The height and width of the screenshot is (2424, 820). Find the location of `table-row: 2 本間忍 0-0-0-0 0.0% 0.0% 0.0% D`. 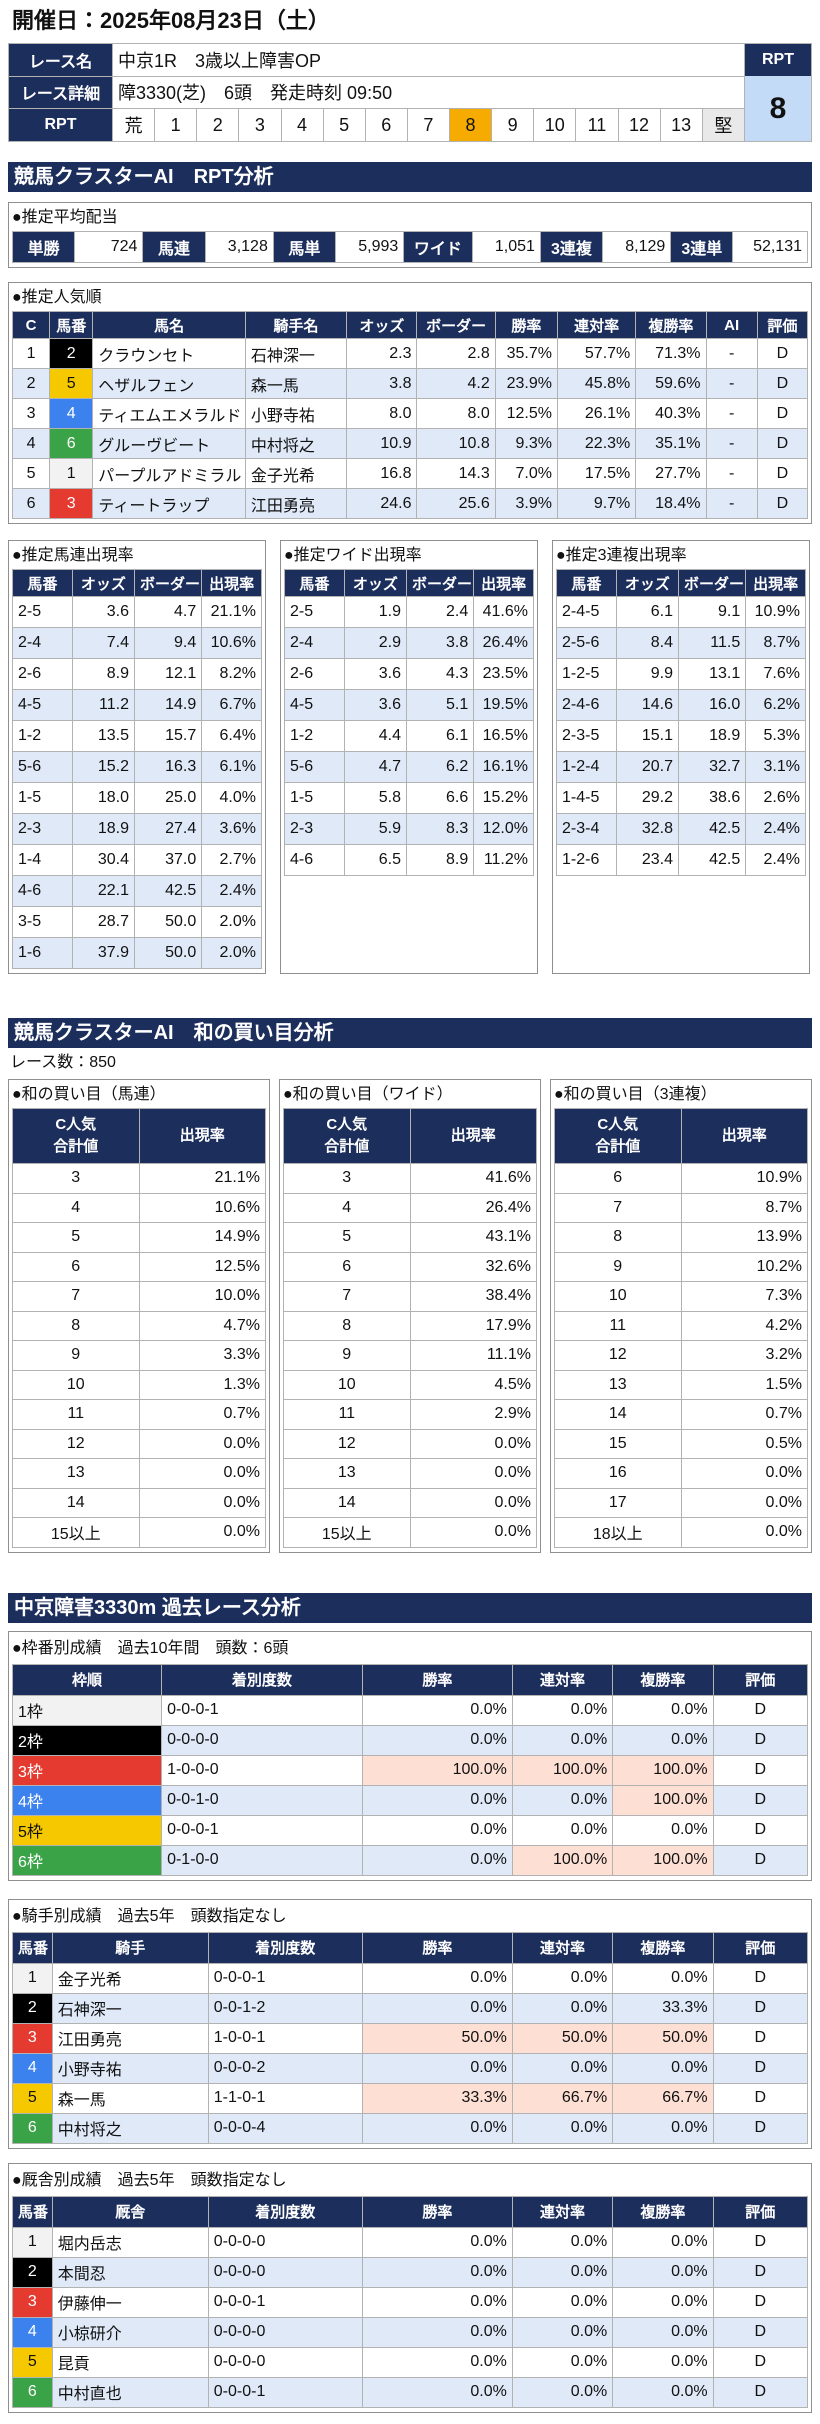

table-row: 2 本間忍 0-0-0-0 0.0% 0.0% 0.0% D is located at coordinates (410, 2272).